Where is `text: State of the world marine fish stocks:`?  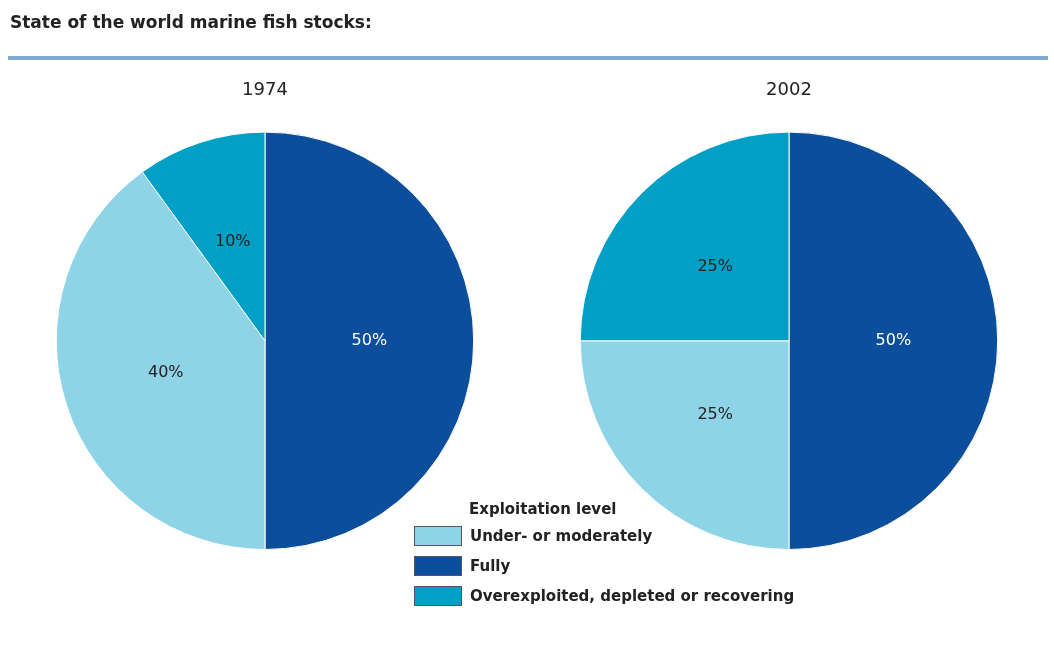
text: State of the world marine fish stocks: is located at coordinates (191, 22).